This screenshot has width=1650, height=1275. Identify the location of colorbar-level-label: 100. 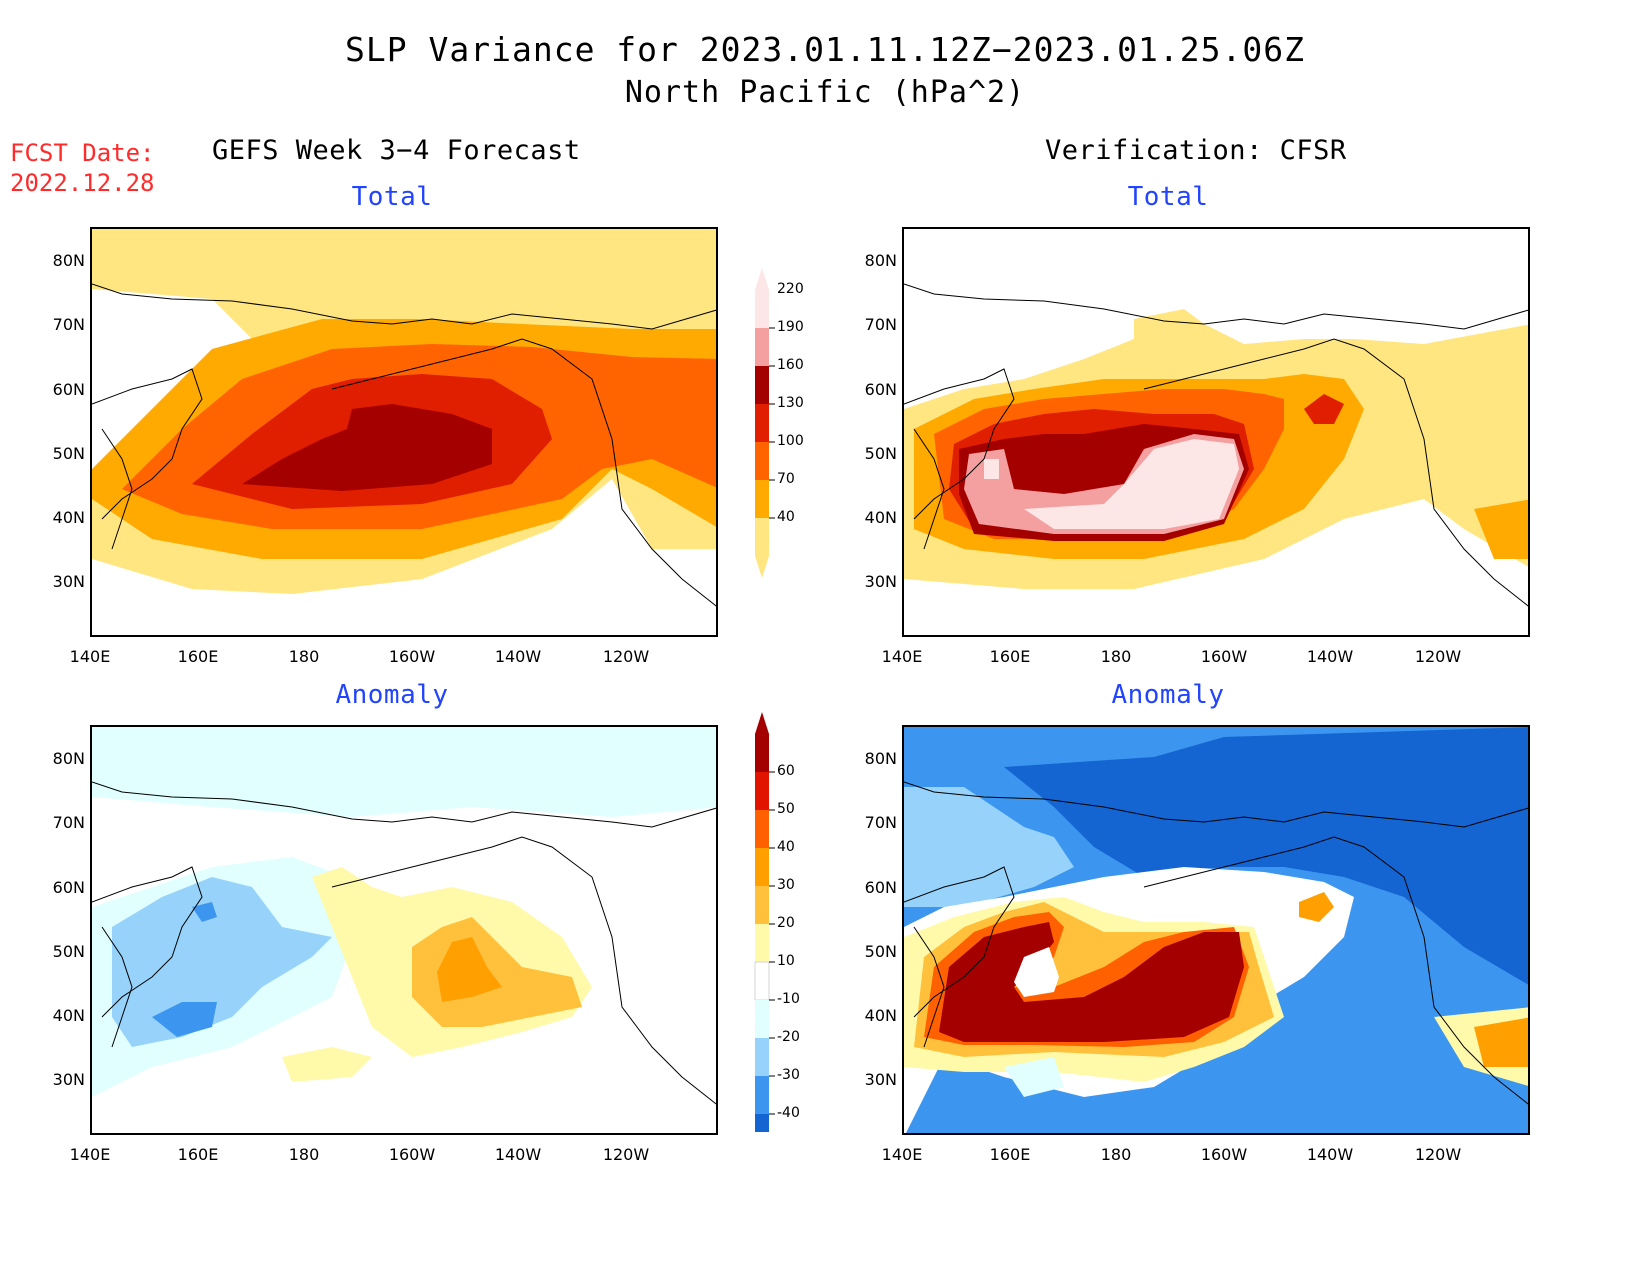
(790, 441).